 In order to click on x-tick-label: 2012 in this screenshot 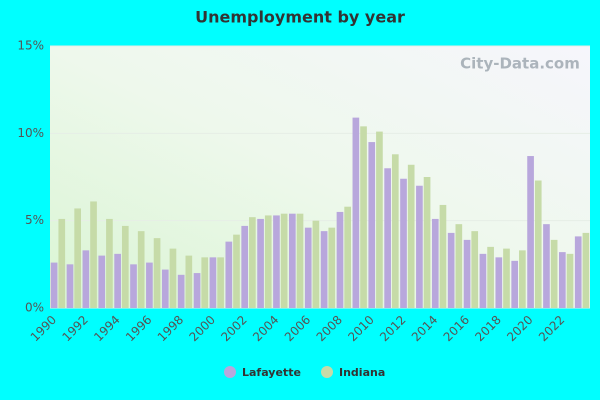, I will do `click(392, 328)`.